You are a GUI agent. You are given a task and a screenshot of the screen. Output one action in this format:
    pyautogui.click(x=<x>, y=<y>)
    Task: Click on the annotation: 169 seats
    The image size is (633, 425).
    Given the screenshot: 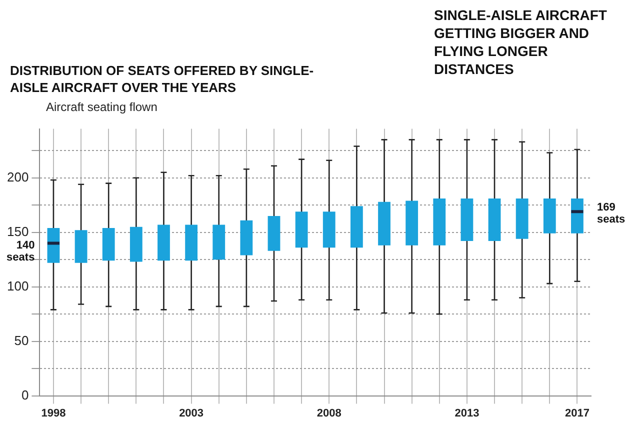 What is the action you would take?
    pyautogui.click(x=611, y=214)
    